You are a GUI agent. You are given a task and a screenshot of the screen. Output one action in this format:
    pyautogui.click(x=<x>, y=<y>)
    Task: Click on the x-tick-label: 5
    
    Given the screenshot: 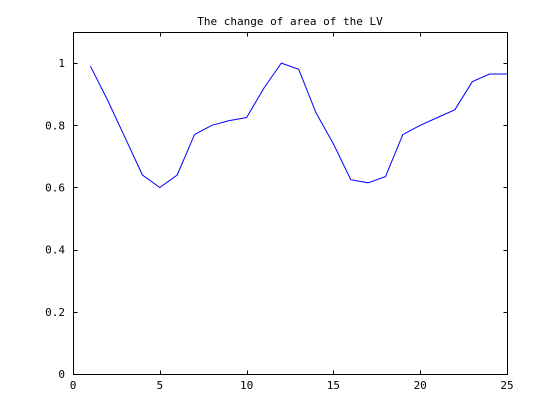 What is the action you would take?
    pyautogui.click(x=159, y=385)
    